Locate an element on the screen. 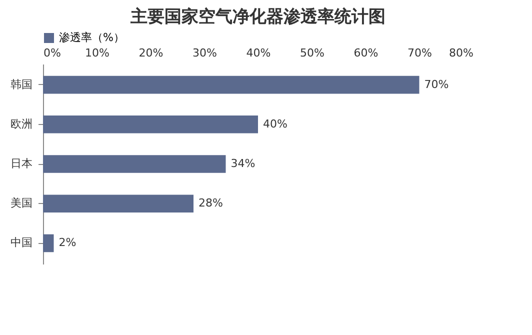 This screenshot has width=532, height=335. y-tick-label: 欧洲 is located at coordinates (21, 123).